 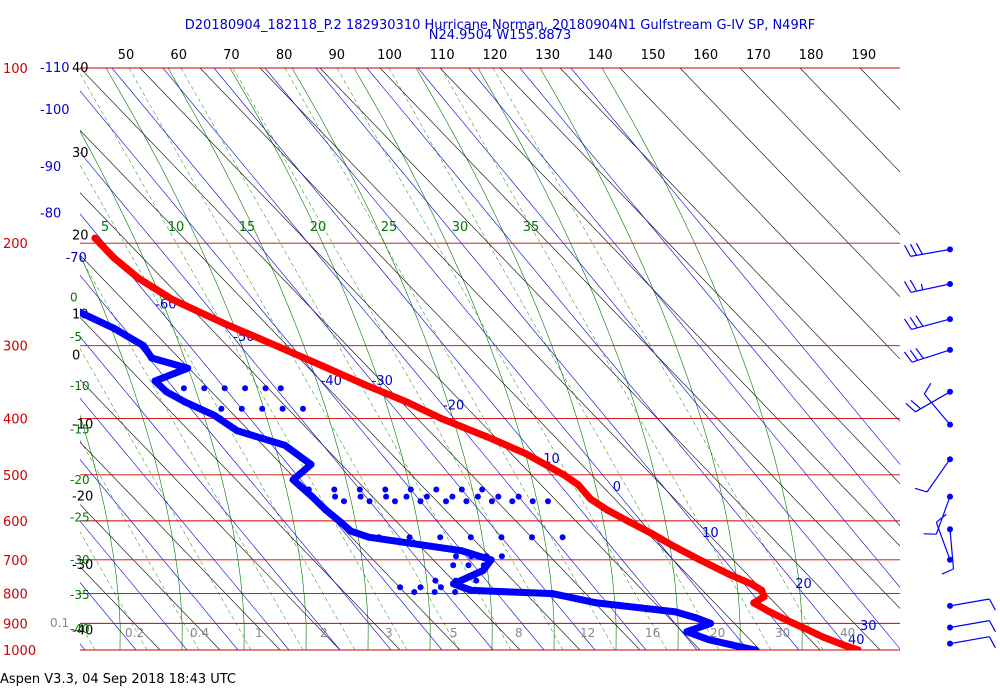 What do you see at coordinates (118, 679) in the screenshot?
I see `footer-version: Aspen V3.3, 04 Sep 2018 18:43 UTC` at bounding box center [118, 679].